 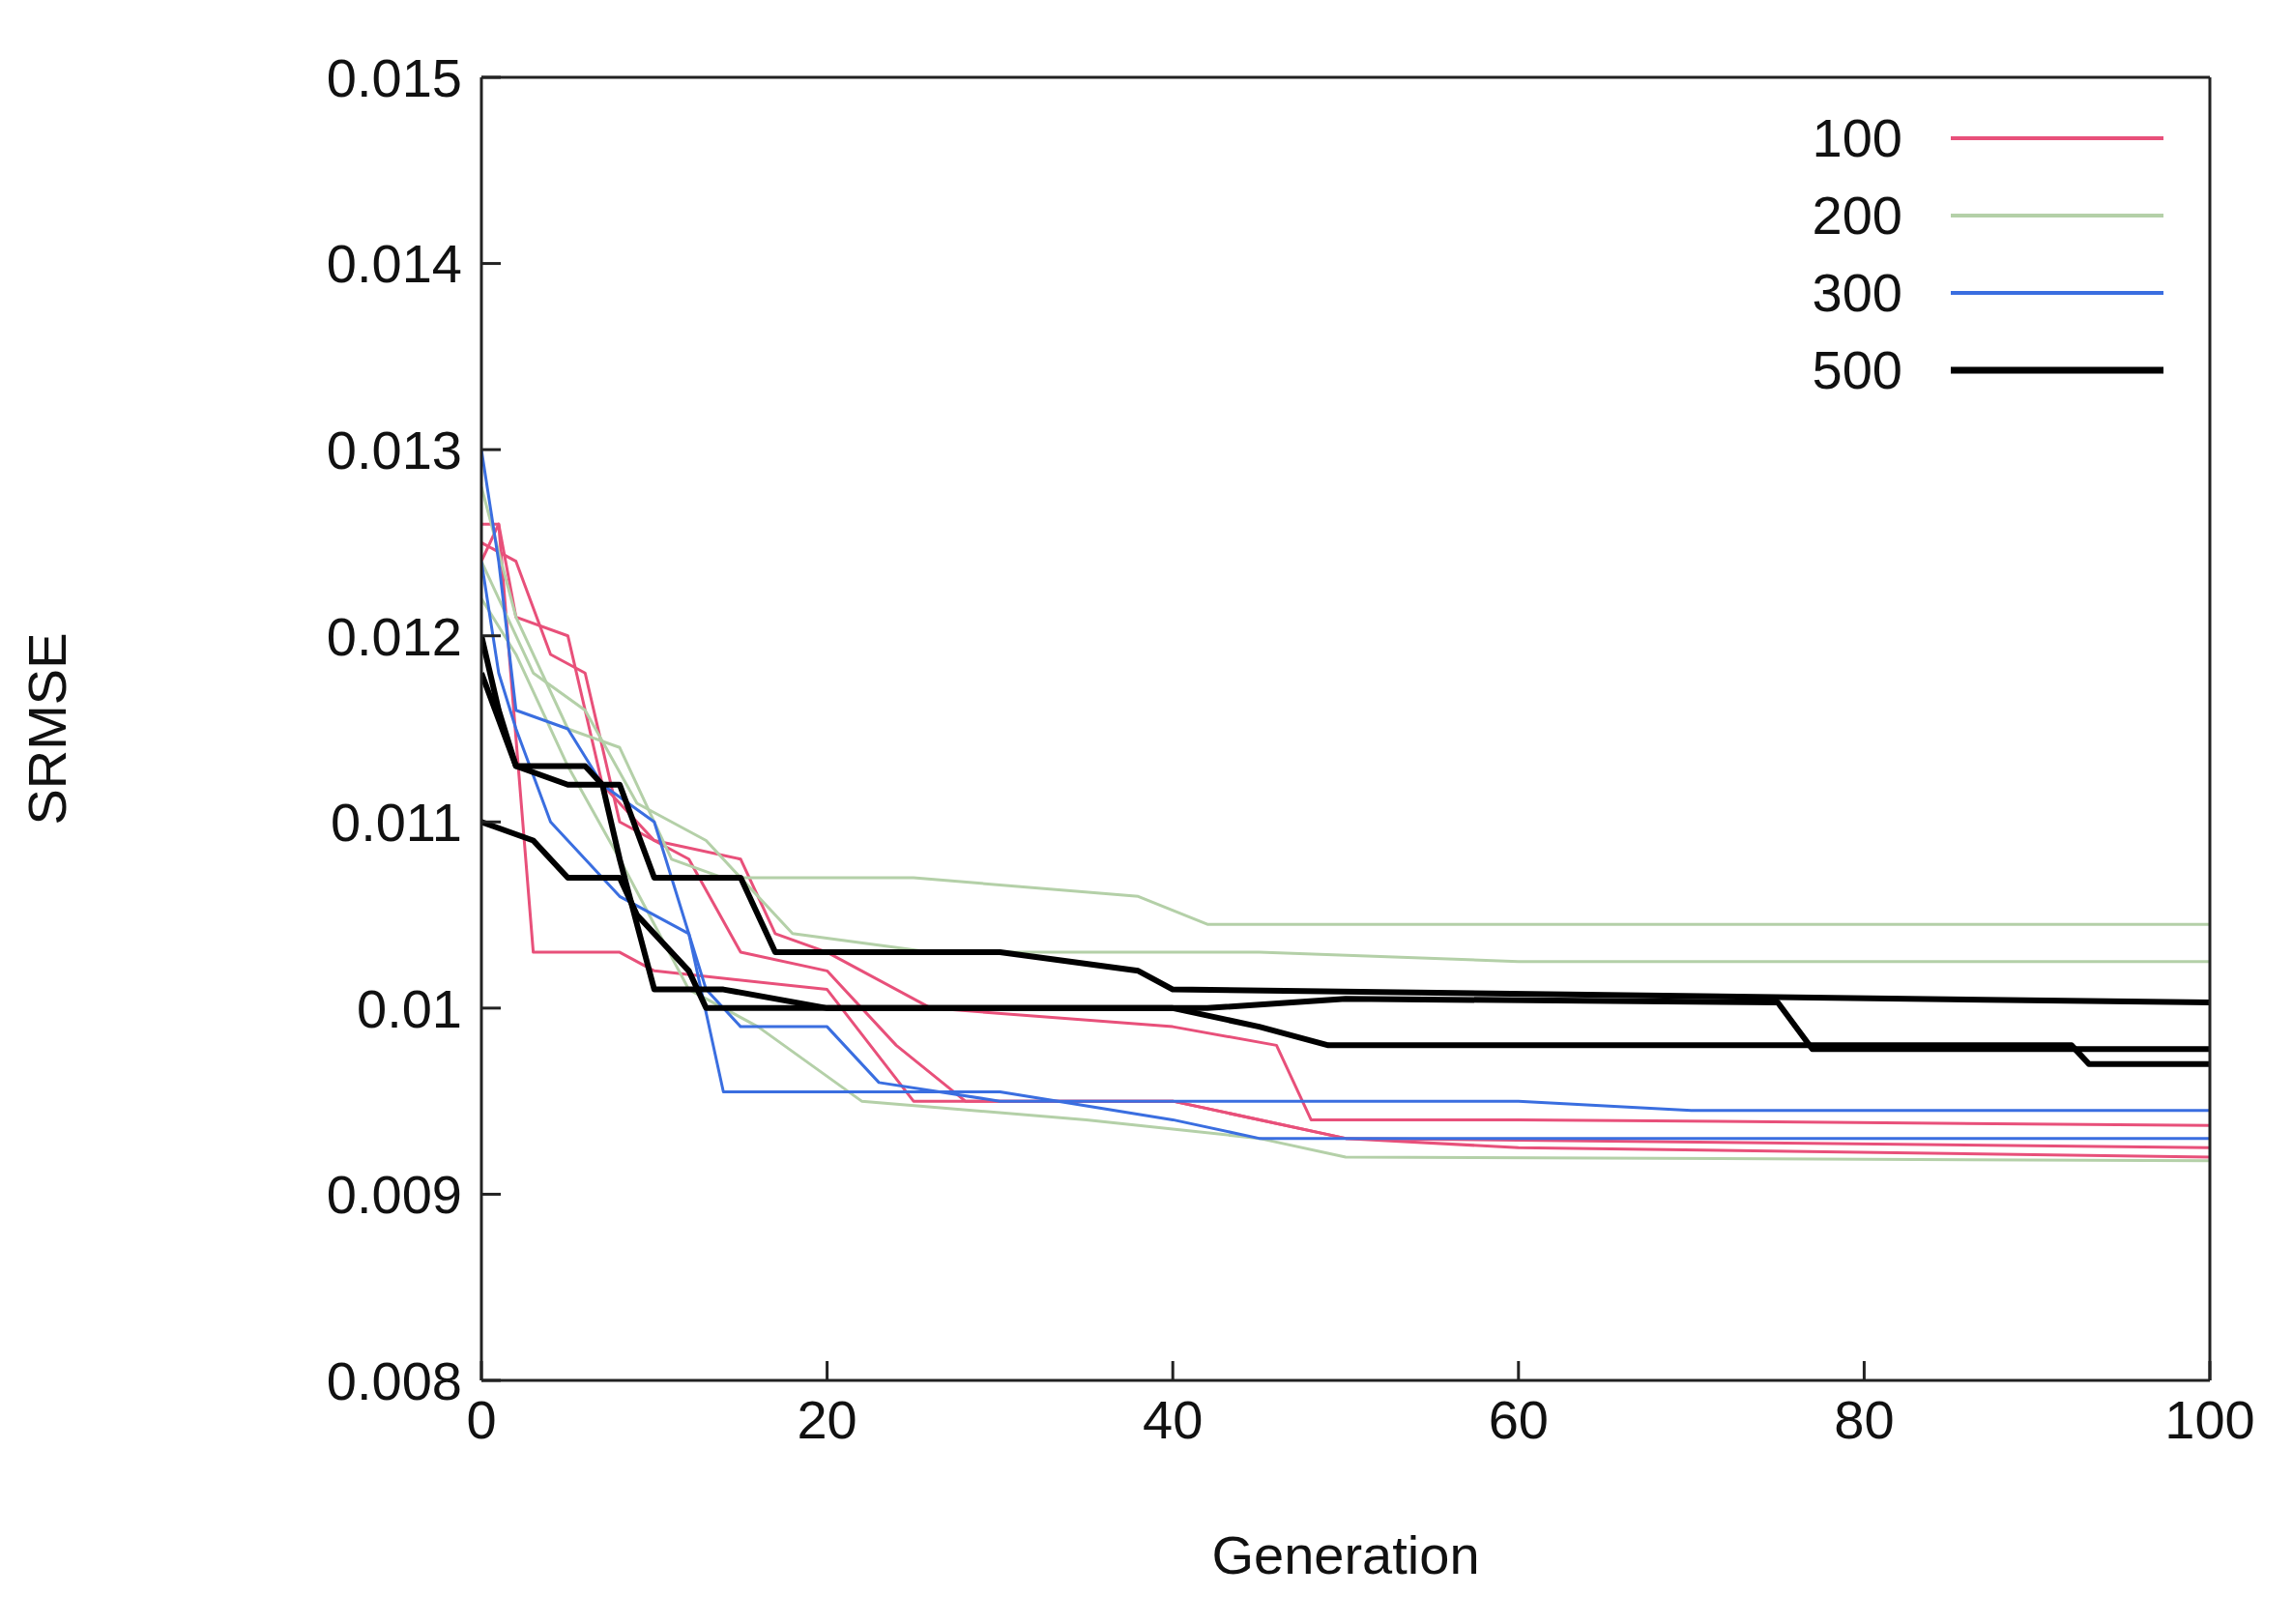 What do you see at coordinates (481, 1419) in the screenshot?
I see `x-tick-label: 0` at bounding box center [481, 1419].